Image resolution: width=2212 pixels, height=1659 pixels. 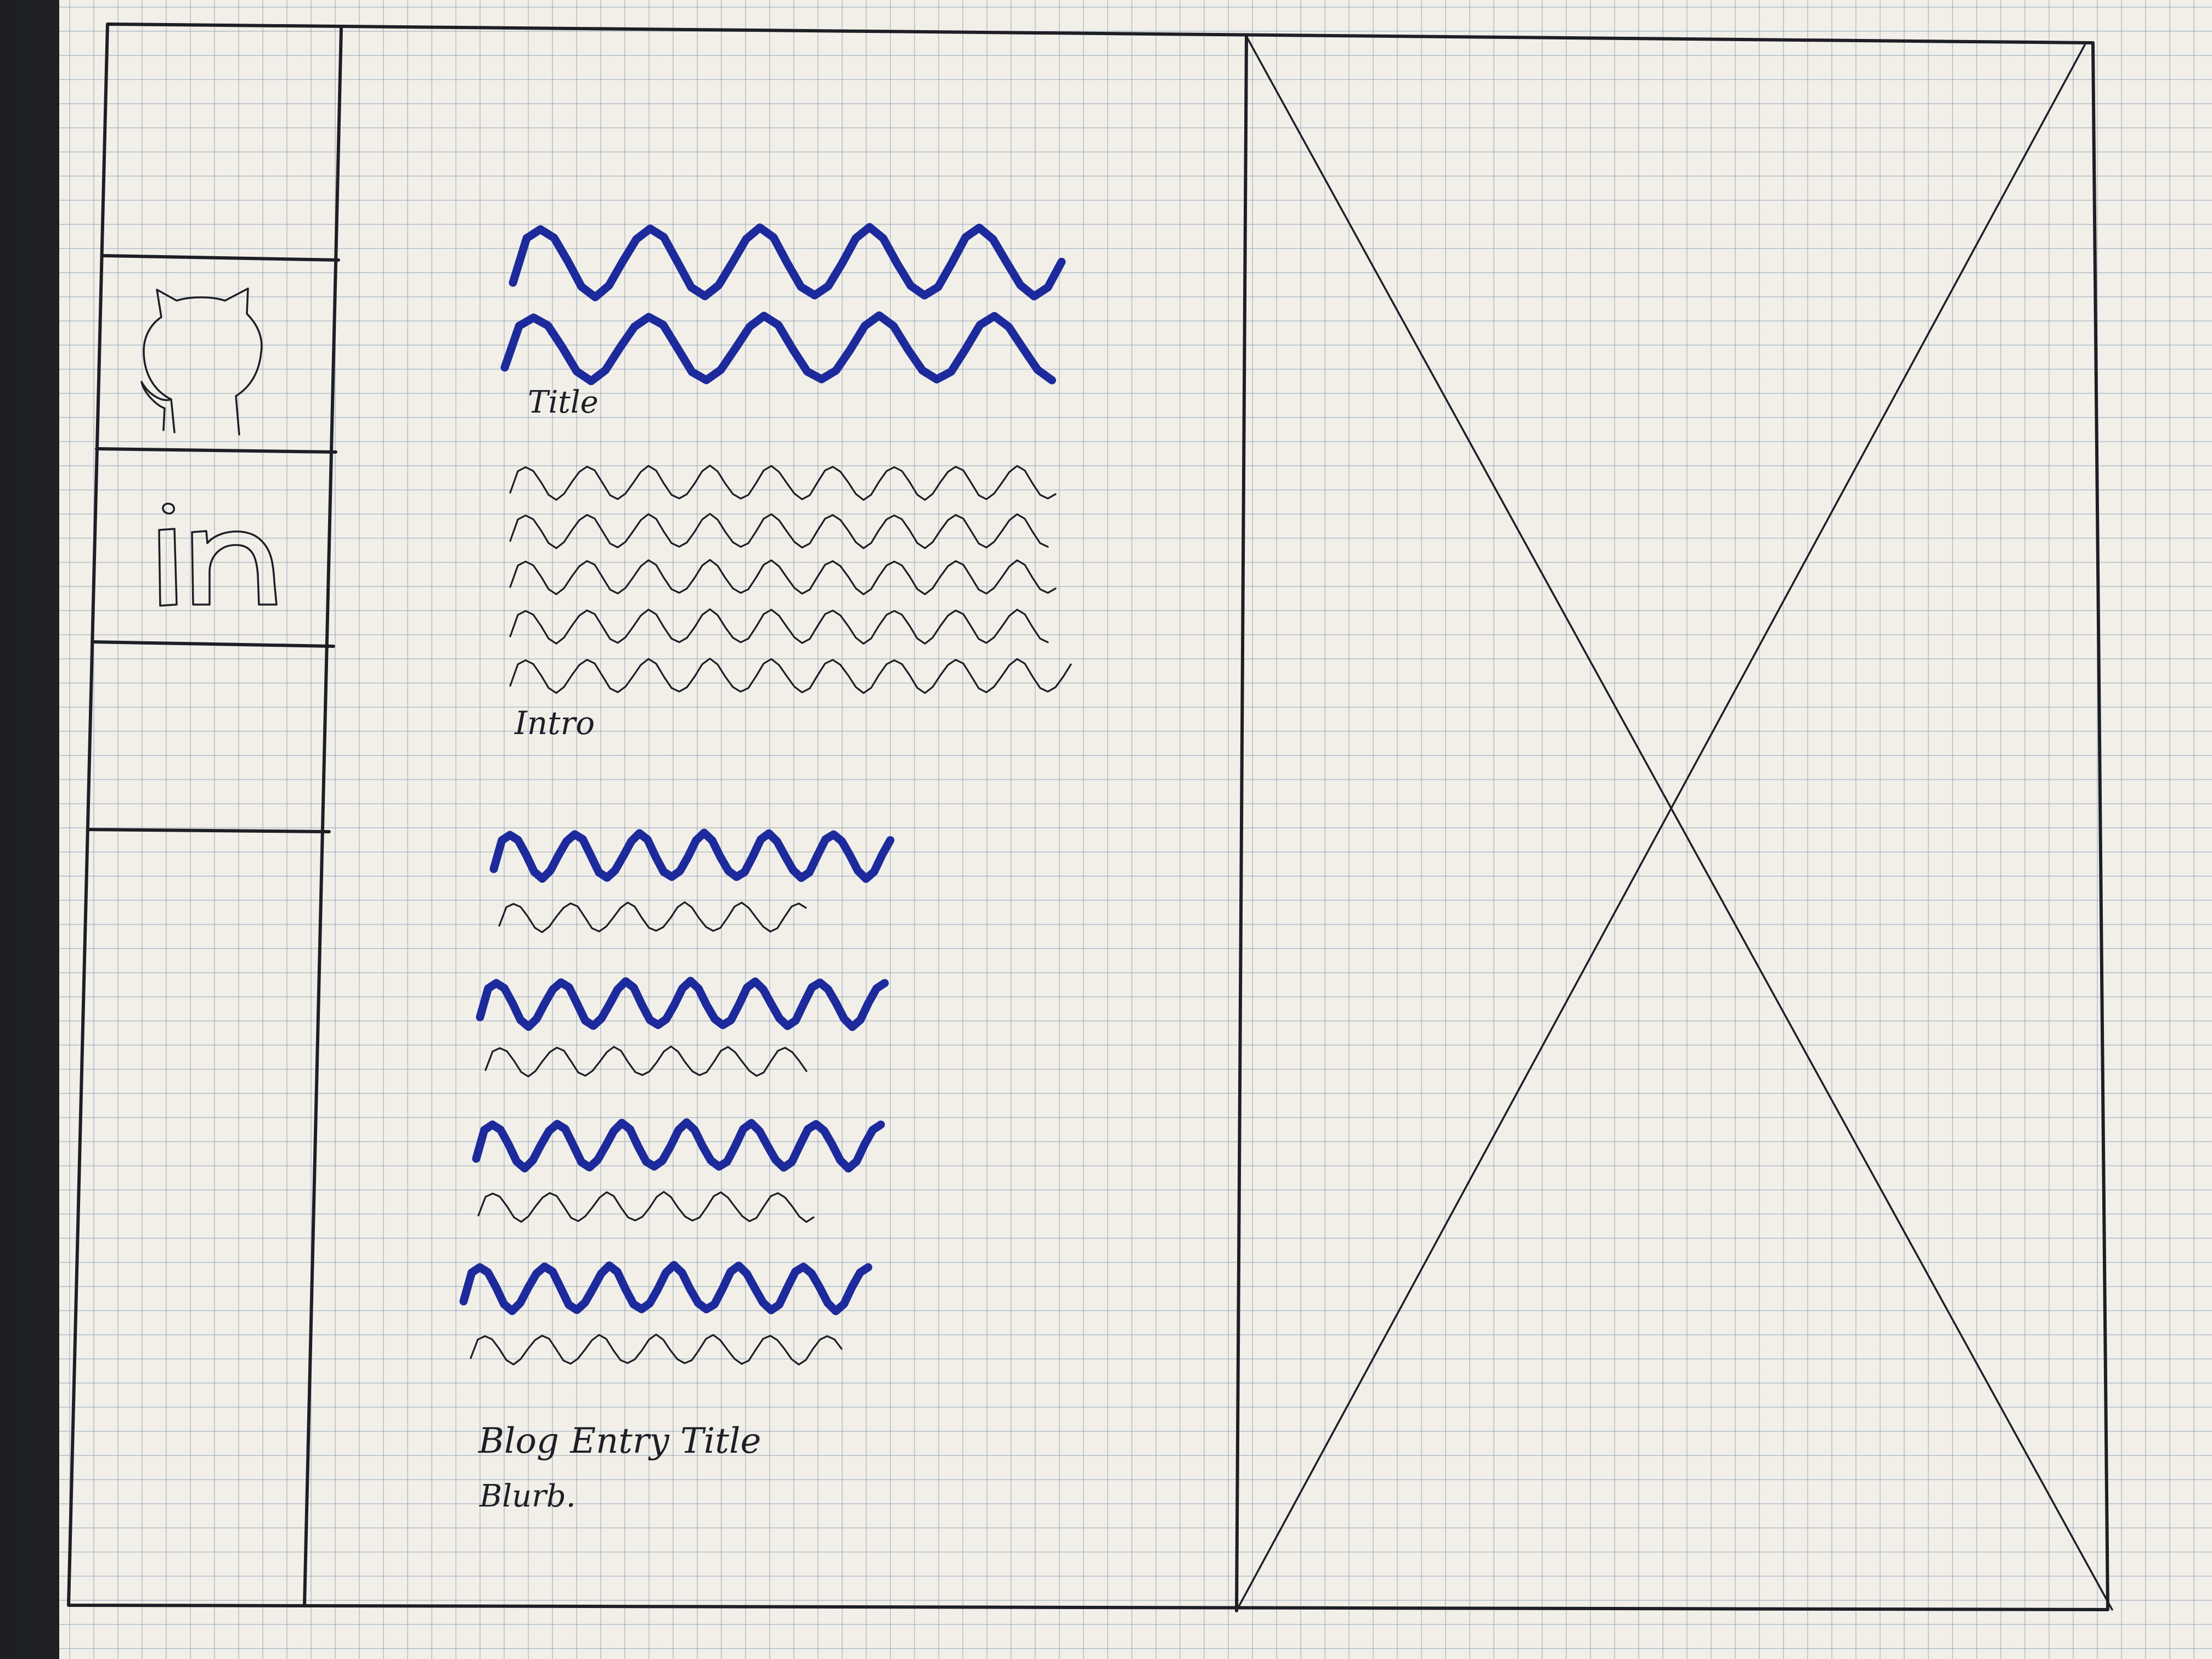 What do you see at coordinates (527, 1496) in the screenshot?
I see `blurb-label: Blurb.` at bounding box center [527, 1496].